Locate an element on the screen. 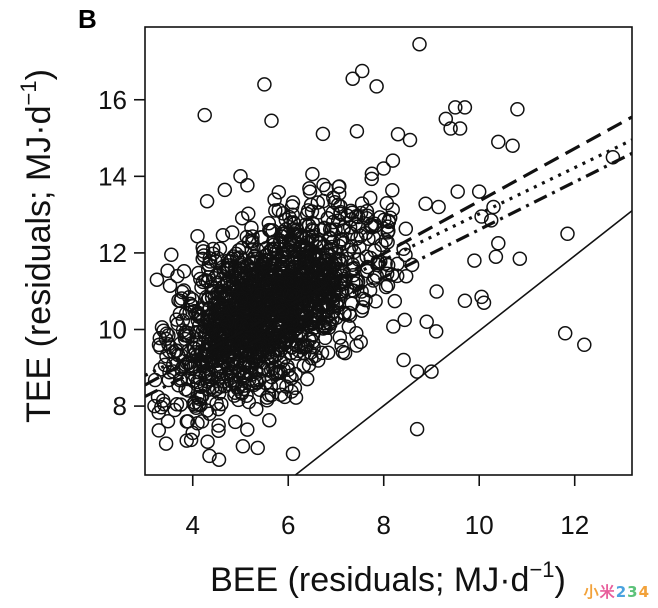 This screenshot has width=658, height=608. y-axis-title: TEE (residuals; MJ·d−1) is located at coordinates (37, 246).